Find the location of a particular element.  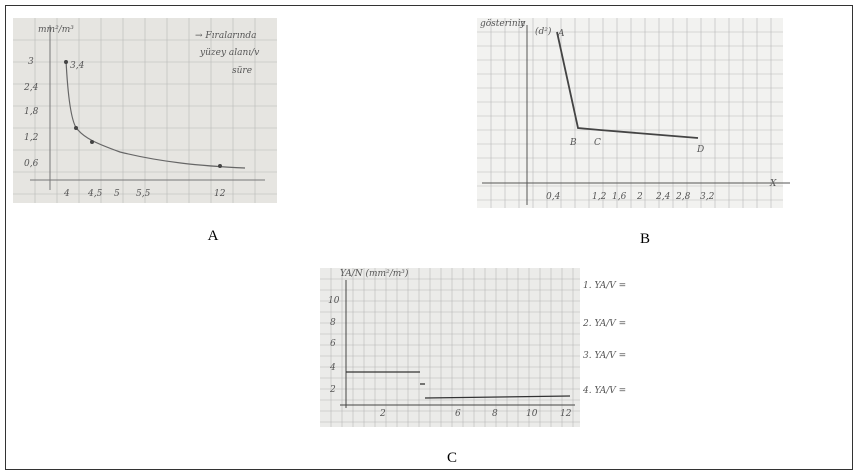

handwriting: 4. YA/V = is located at coordinates (604, 391).